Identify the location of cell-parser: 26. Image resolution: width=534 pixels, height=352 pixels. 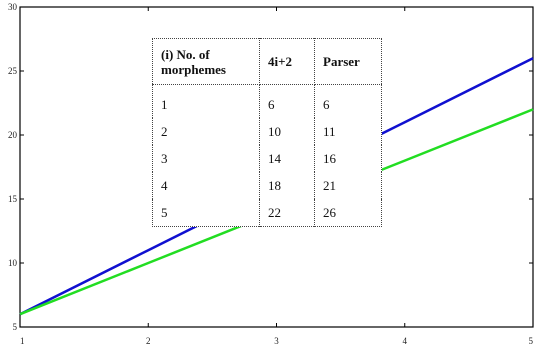
(329, 212).